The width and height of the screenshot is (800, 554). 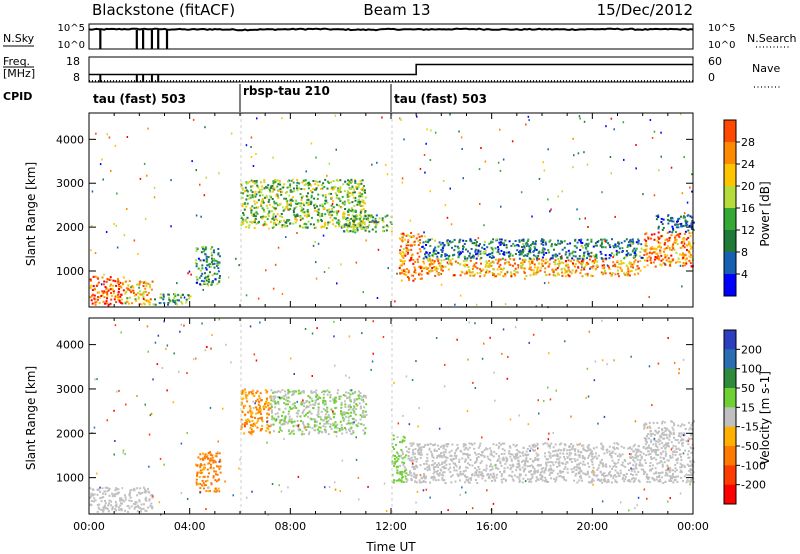 I want to click on colorbar-swatch, so click(x=730, y=131).